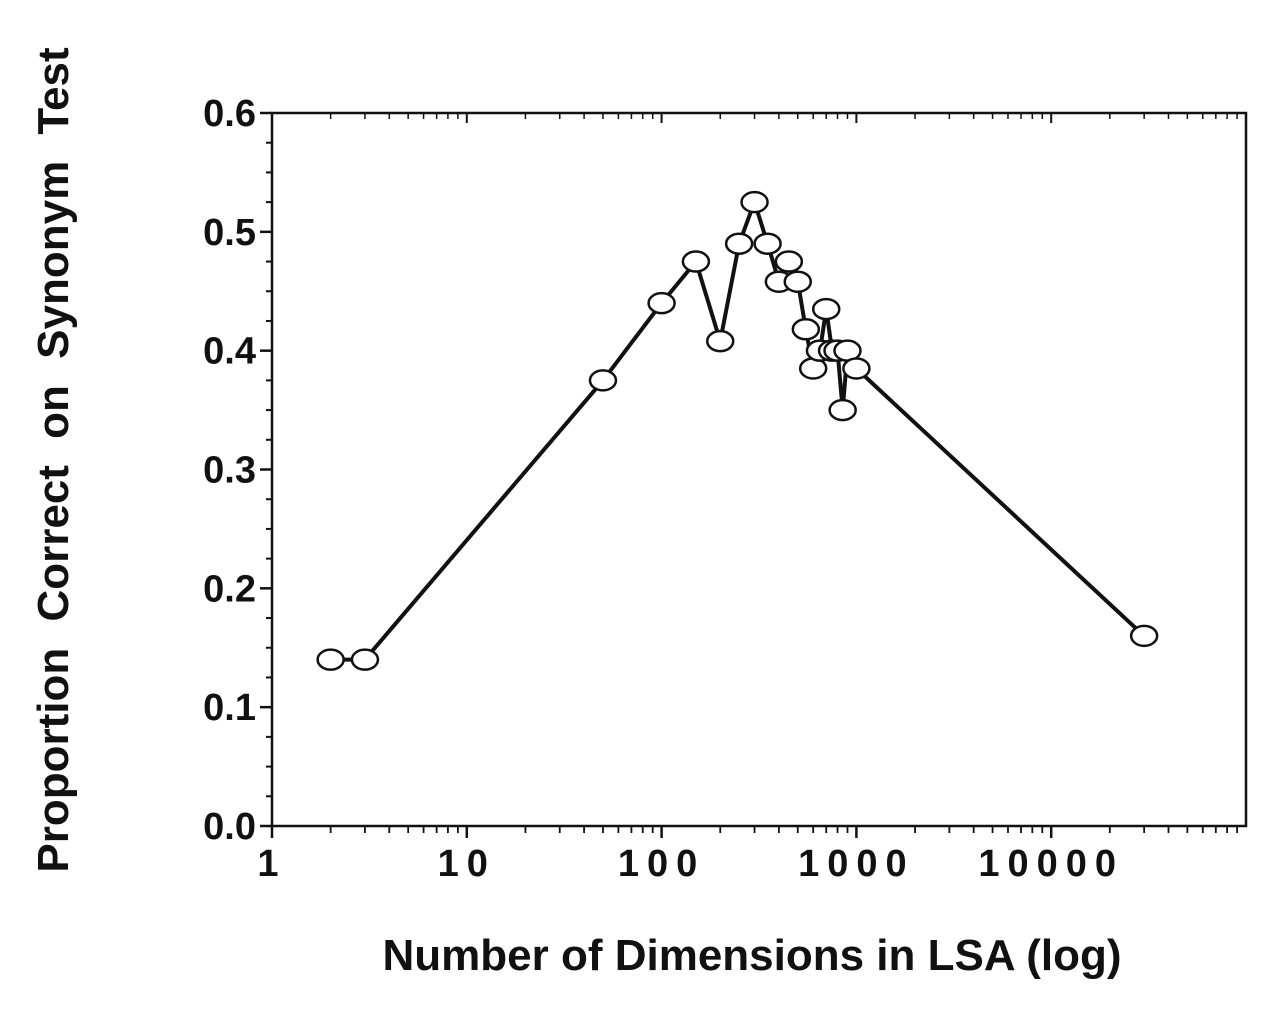  Describe the element at coordinates (53, 460) in the screenshot. I see `y-axis-title: Proportion Correct on Synonym Test` at that location.